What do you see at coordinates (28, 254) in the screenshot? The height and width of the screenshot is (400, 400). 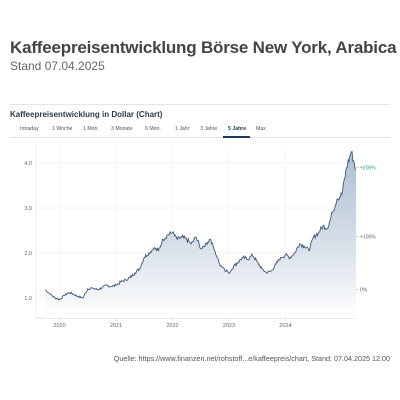 I see `y-tick-label: 2,0` at bounding box center [28, 254].